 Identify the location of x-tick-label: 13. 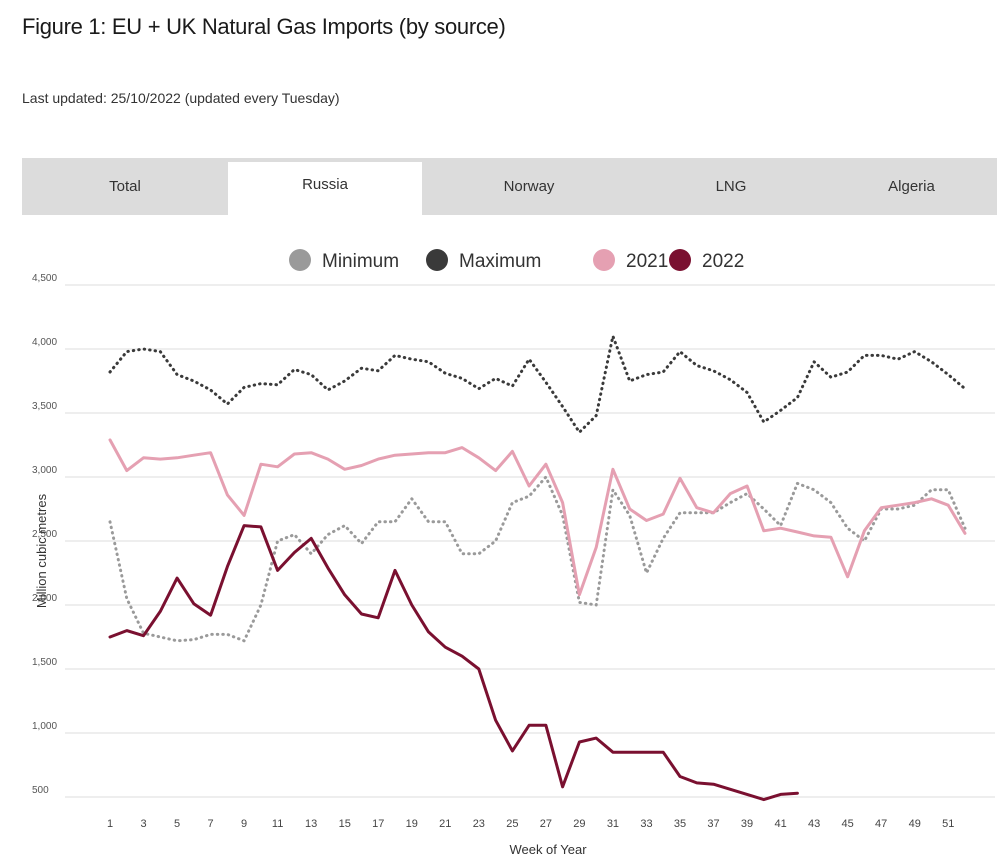
(311, 824).